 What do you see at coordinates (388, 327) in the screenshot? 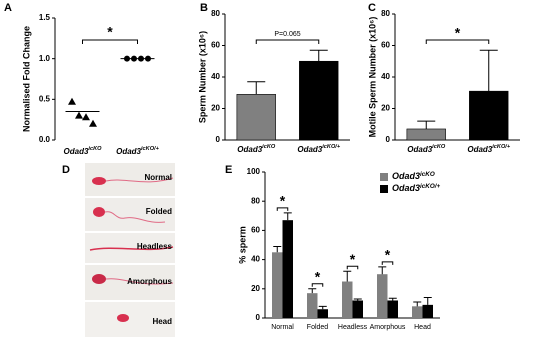
I see `x-tick-label: Amorphous` at bounding box center [388, 327].